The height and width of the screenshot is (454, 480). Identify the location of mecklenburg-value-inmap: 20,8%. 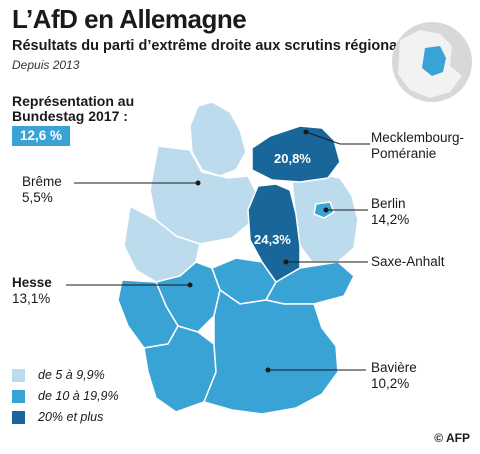
(292, 158).